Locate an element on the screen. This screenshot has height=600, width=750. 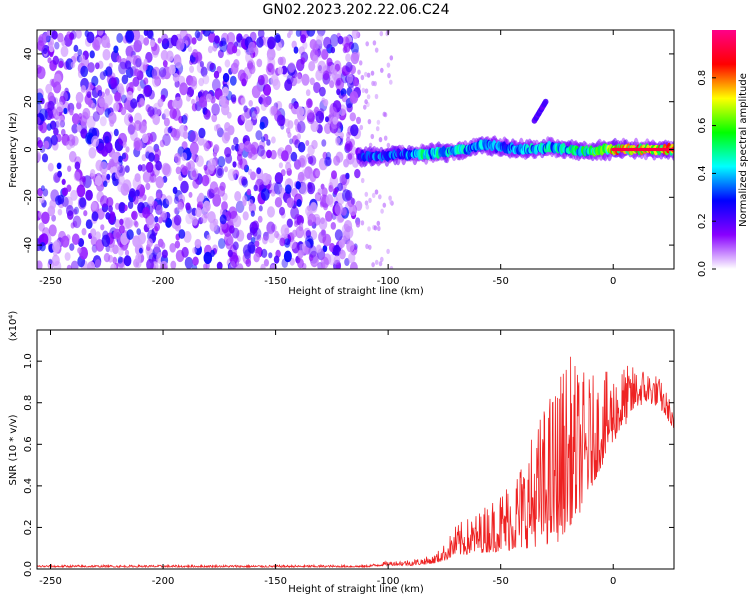
y-tick-label: 0.8 is located at coordinates (28, 403).